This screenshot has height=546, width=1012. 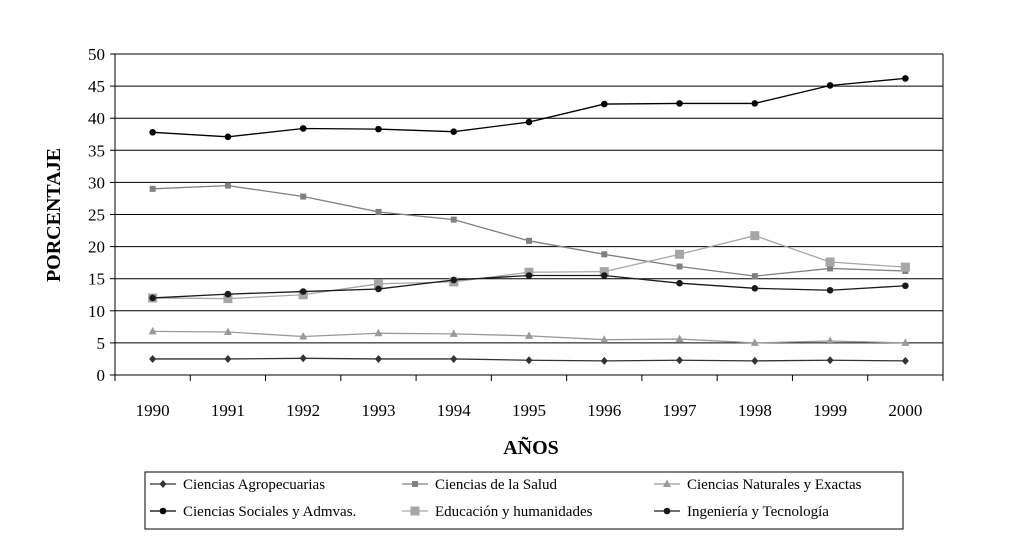 I want to click on x-tick-label: 1996, so click(x=604, y=410).